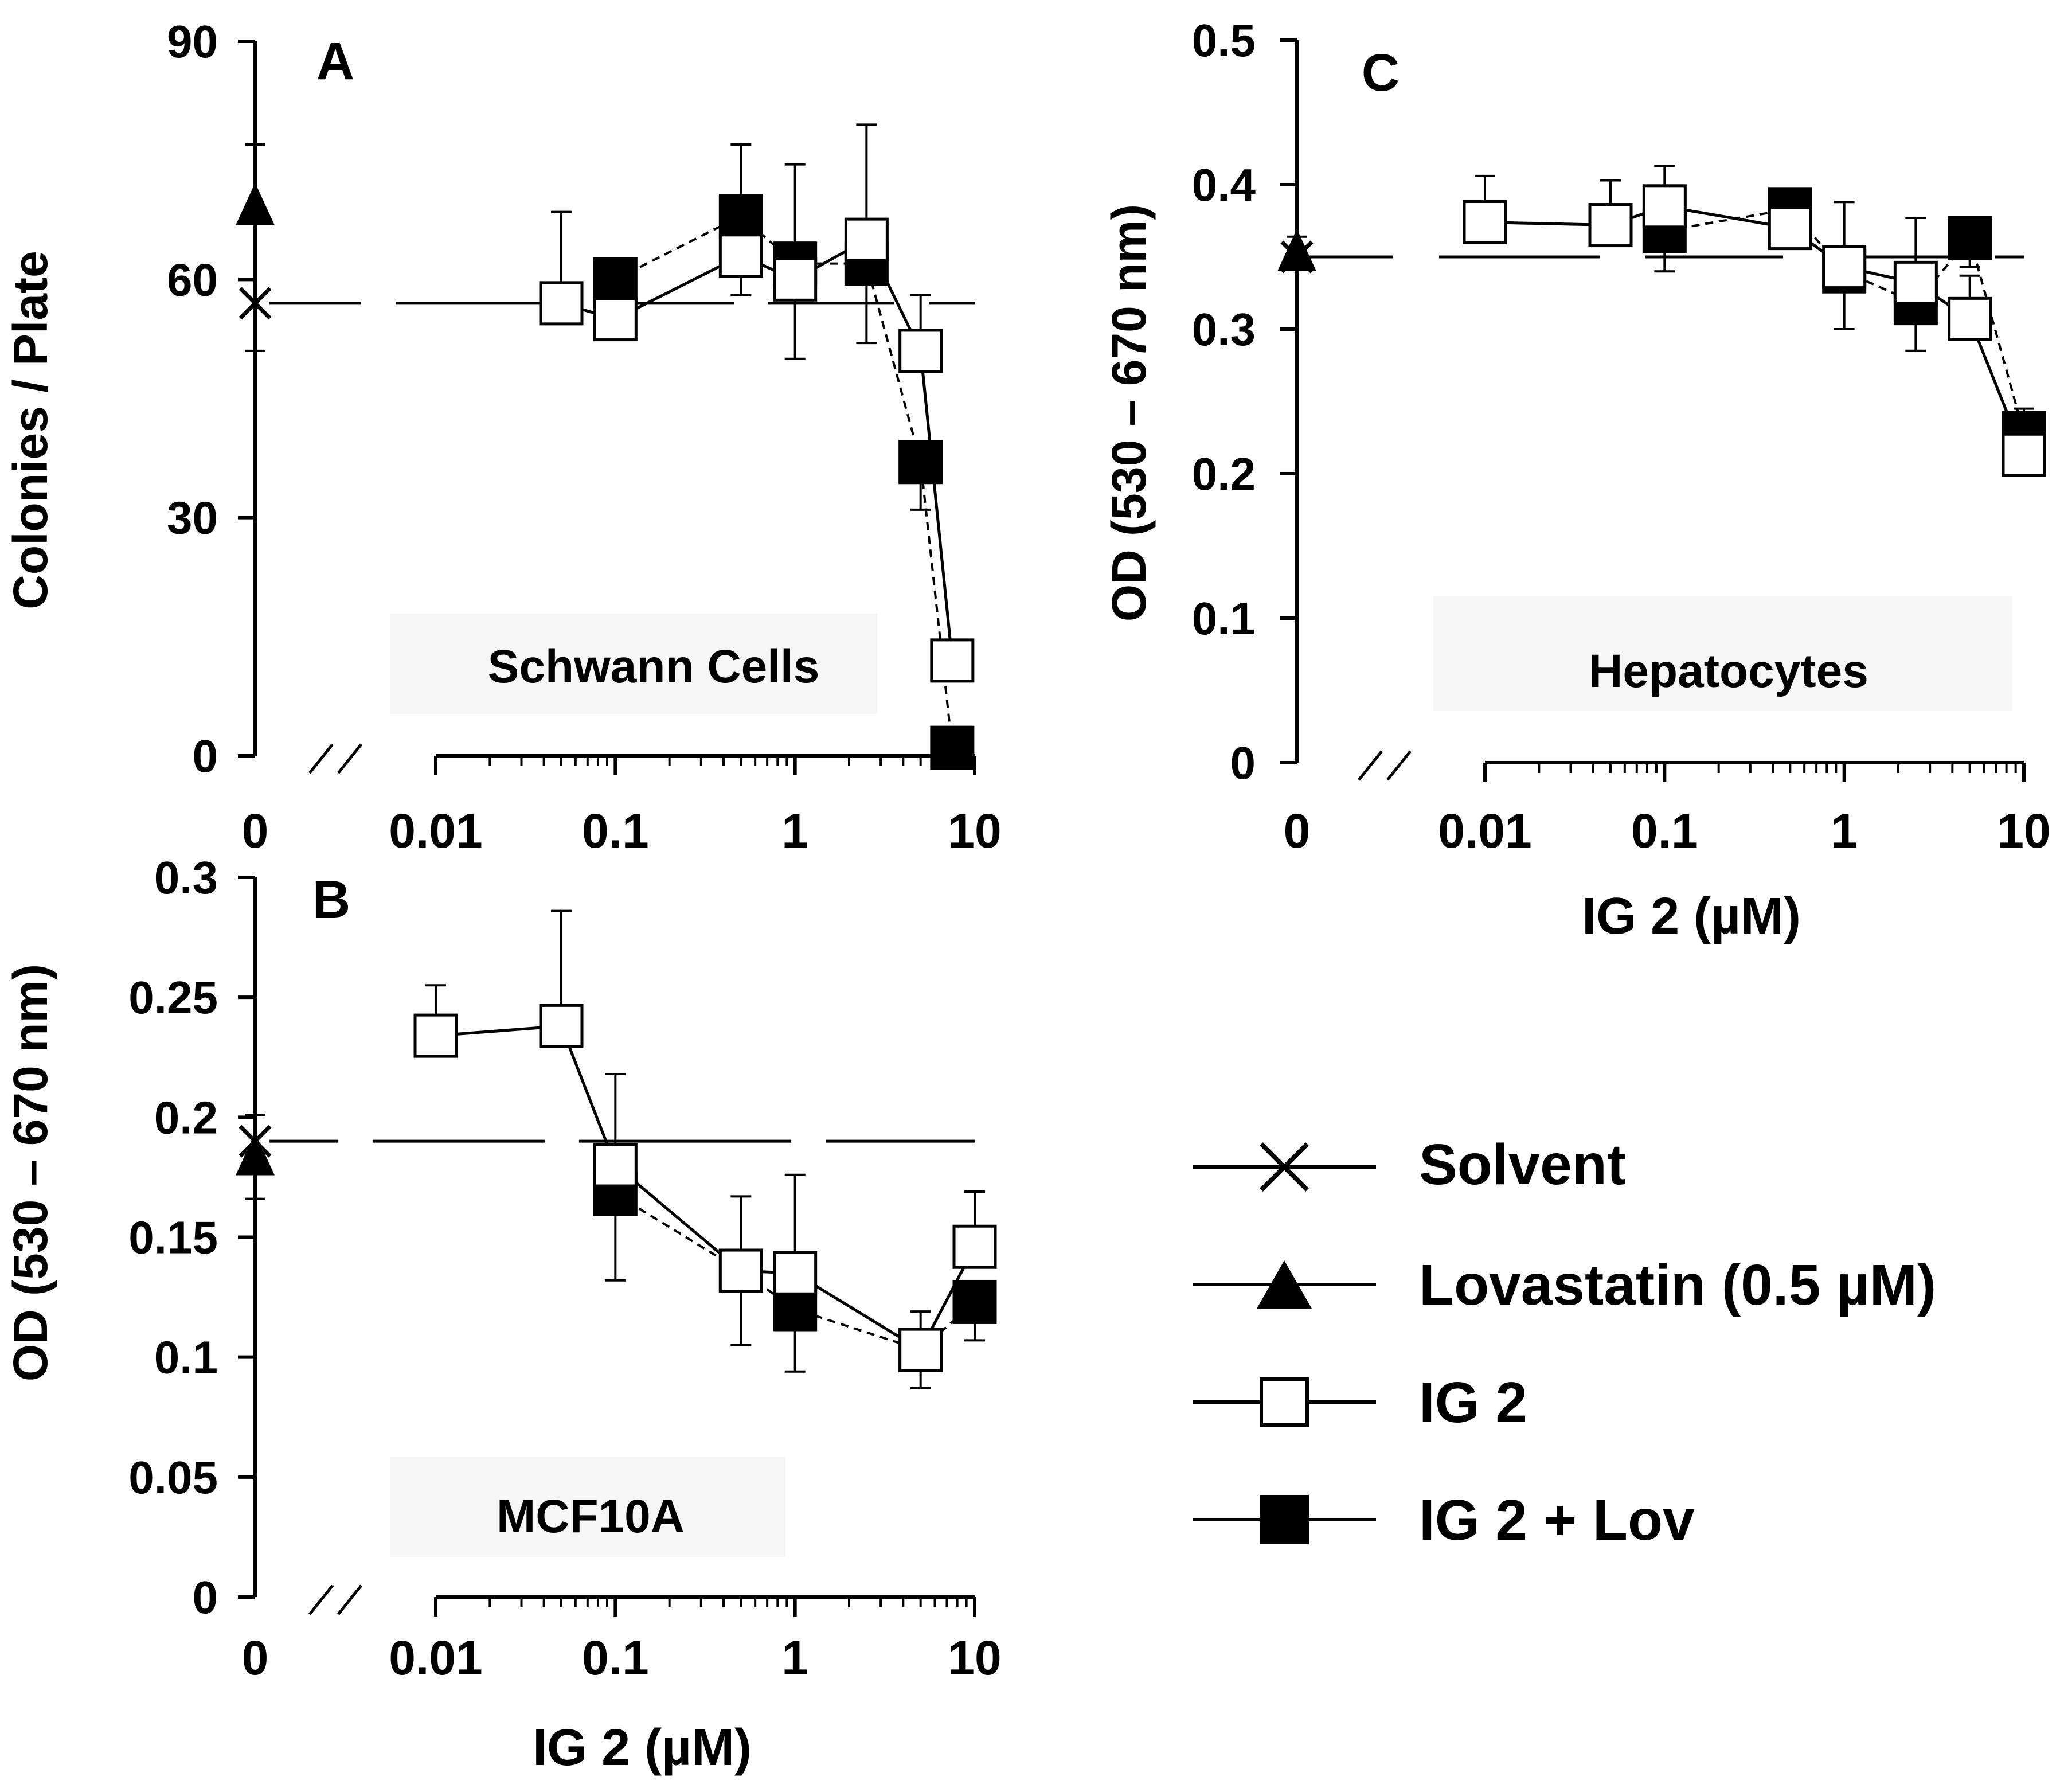 Image resolution: width=2064 pixels, height=1792 pixels. Describe the element at coordinates (794, 831) in the screenshot. I see `panel-a-x-tick-label: 1` at that location.